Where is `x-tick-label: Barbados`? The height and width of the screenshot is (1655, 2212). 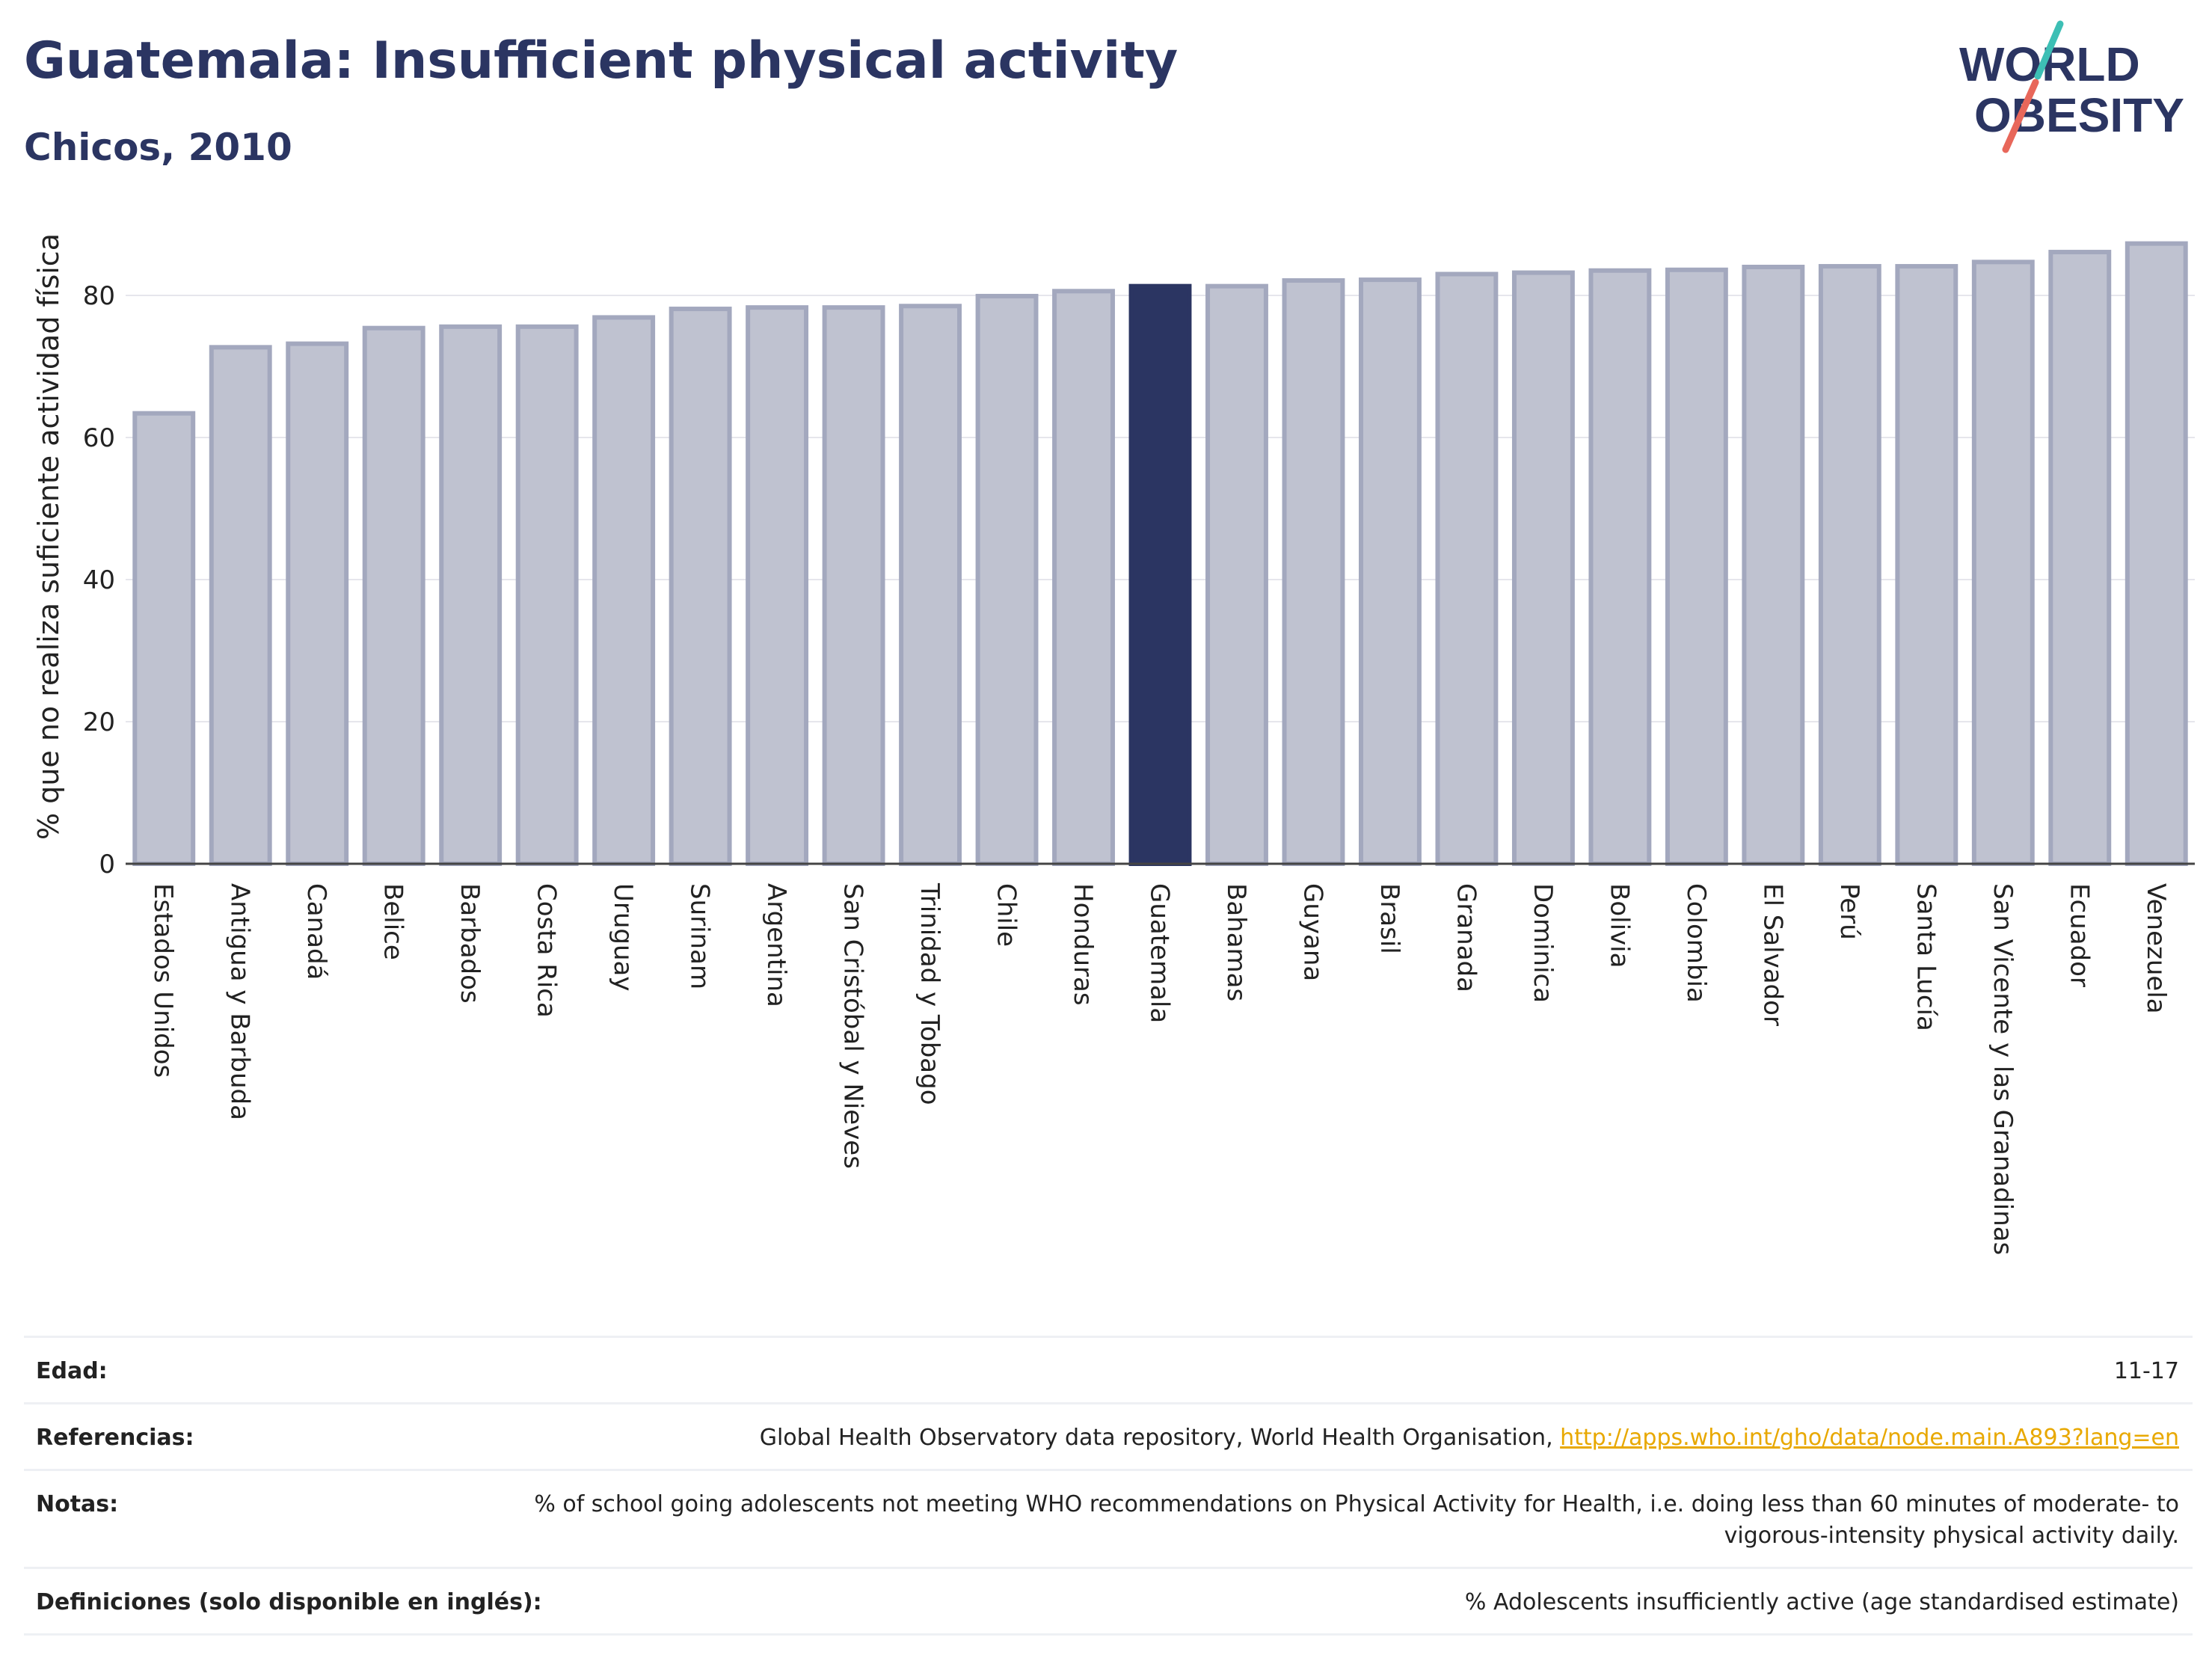 x-tick-label: Barbados is located at coordinates (470, 943).